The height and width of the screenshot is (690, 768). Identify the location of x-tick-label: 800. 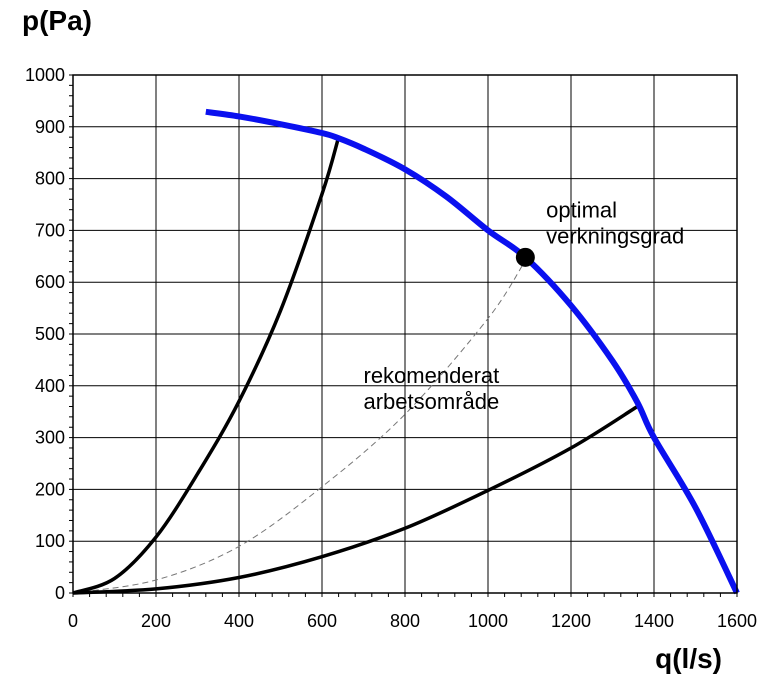
(405, 621).